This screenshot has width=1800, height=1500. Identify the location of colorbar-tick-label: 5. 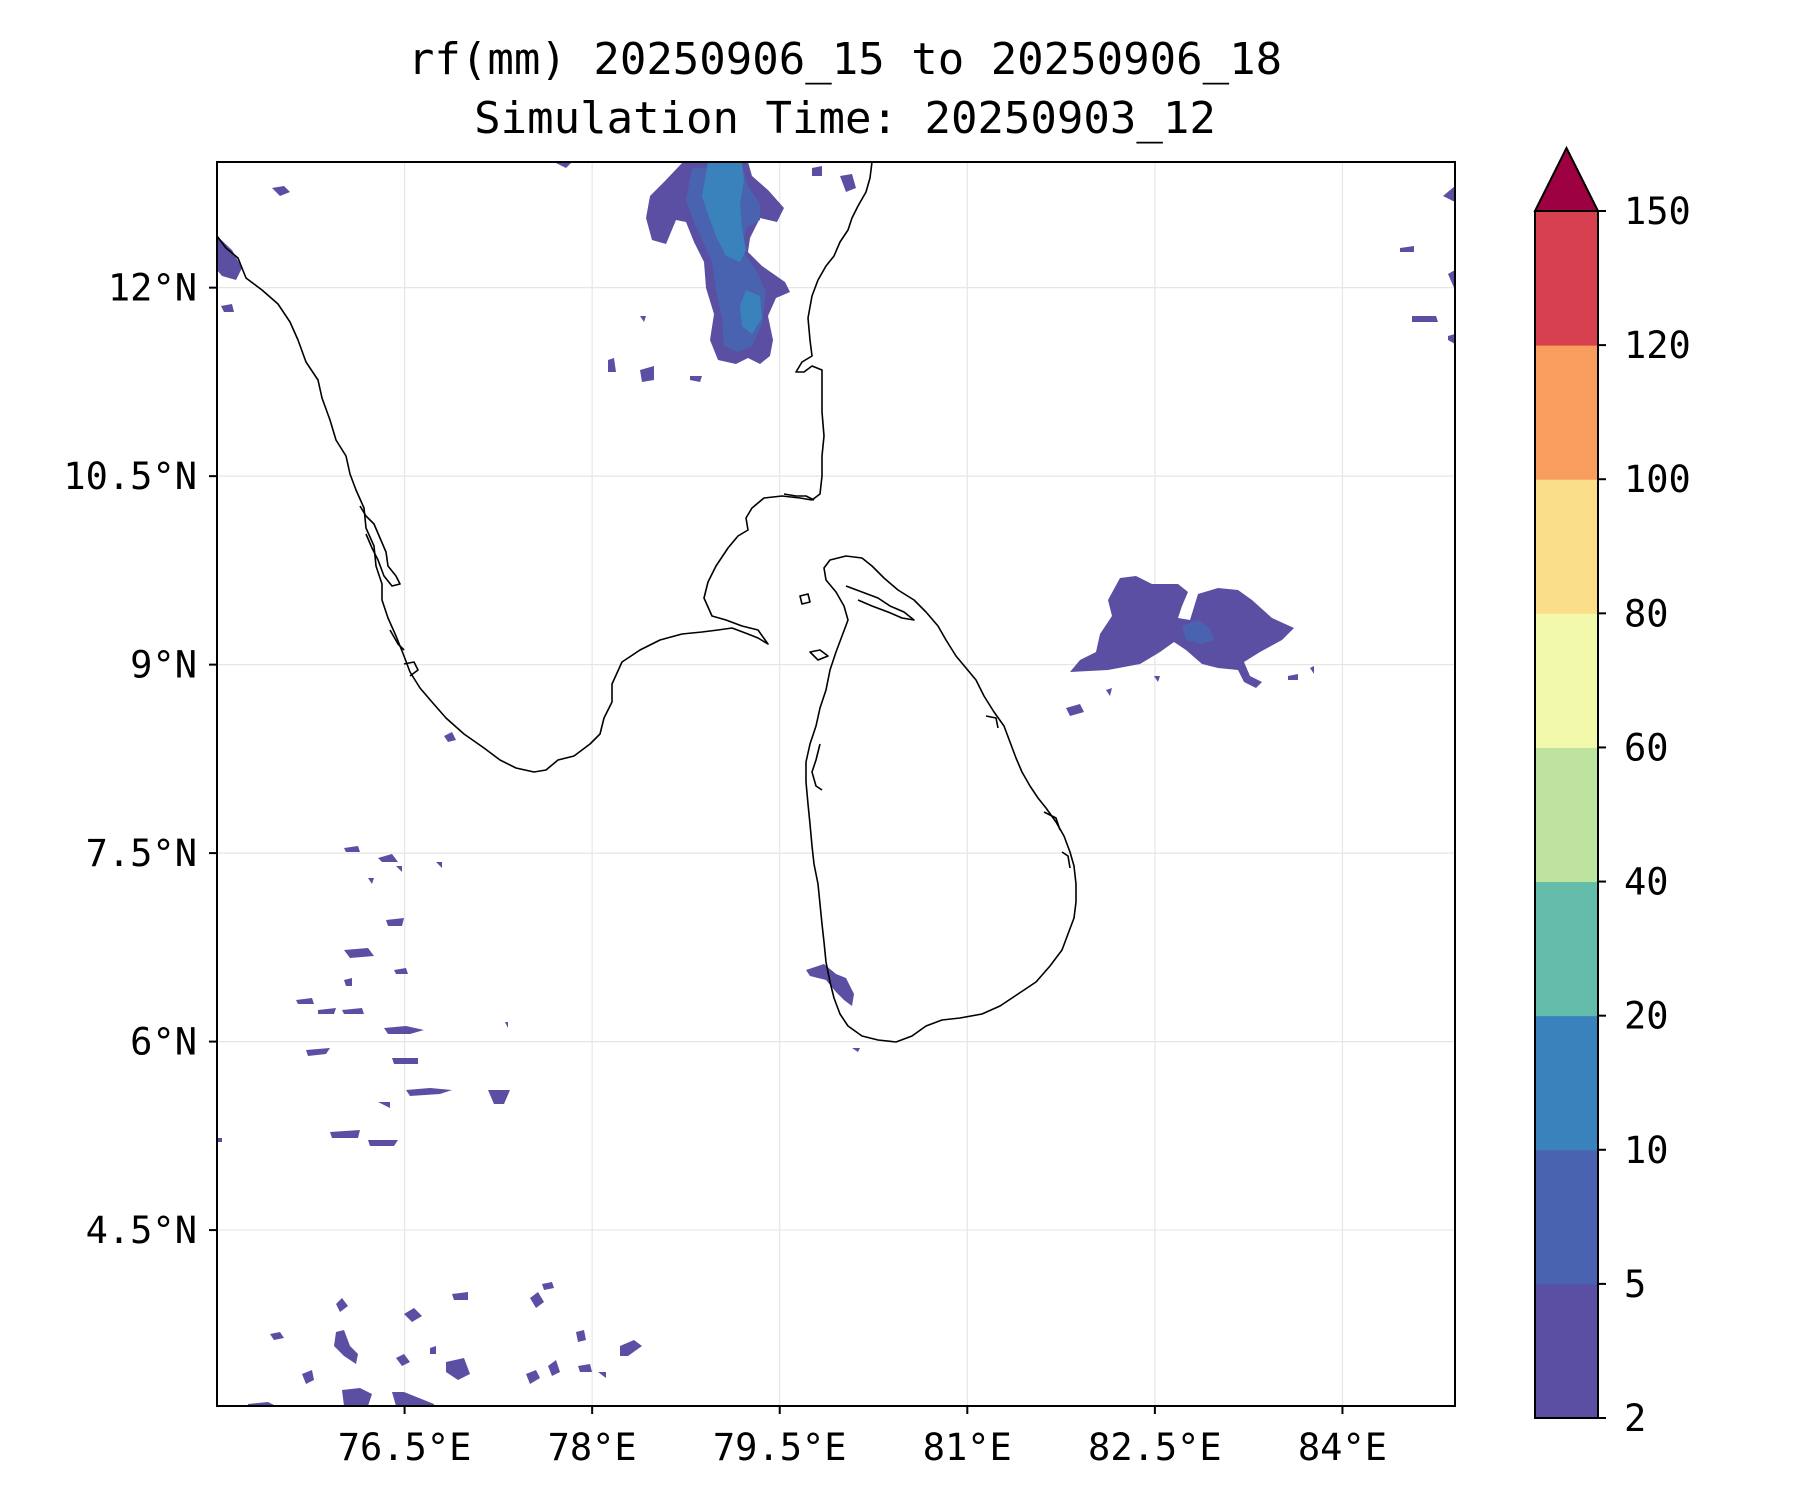
(1635, 1284).